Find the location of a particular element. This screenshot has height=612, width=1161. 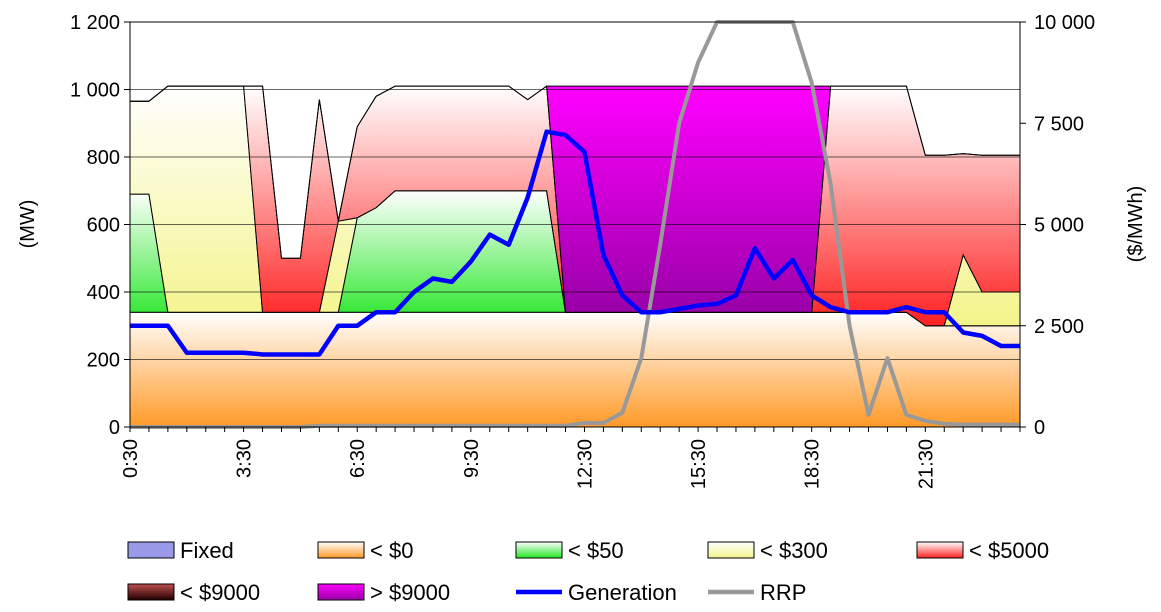

legend-label: Generation is located at coordinates (622, 592).